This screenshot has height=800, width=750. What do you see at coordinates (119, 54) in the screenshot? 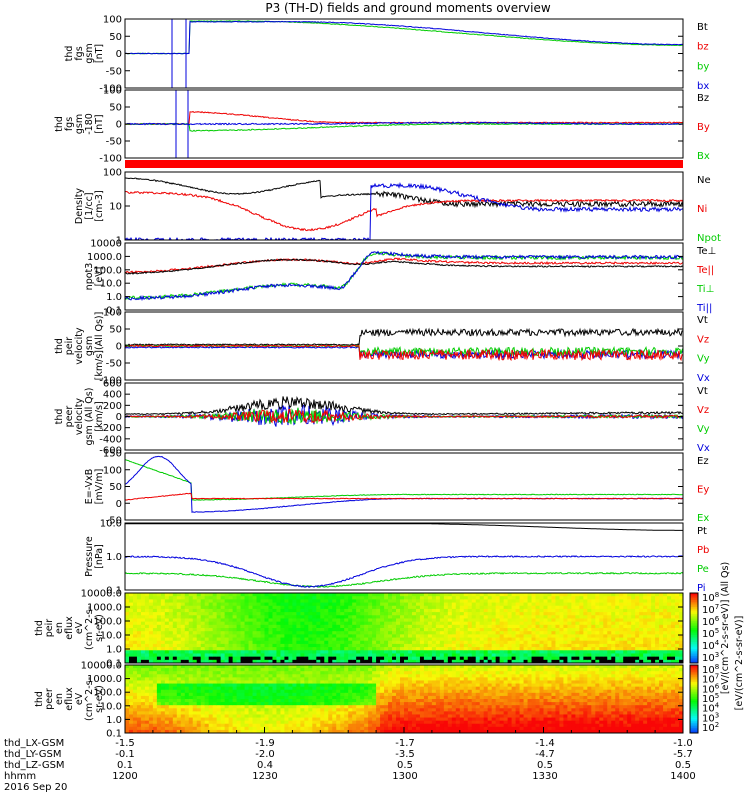
I see `y-tick-label: 0` at bounding box center [119, 54].